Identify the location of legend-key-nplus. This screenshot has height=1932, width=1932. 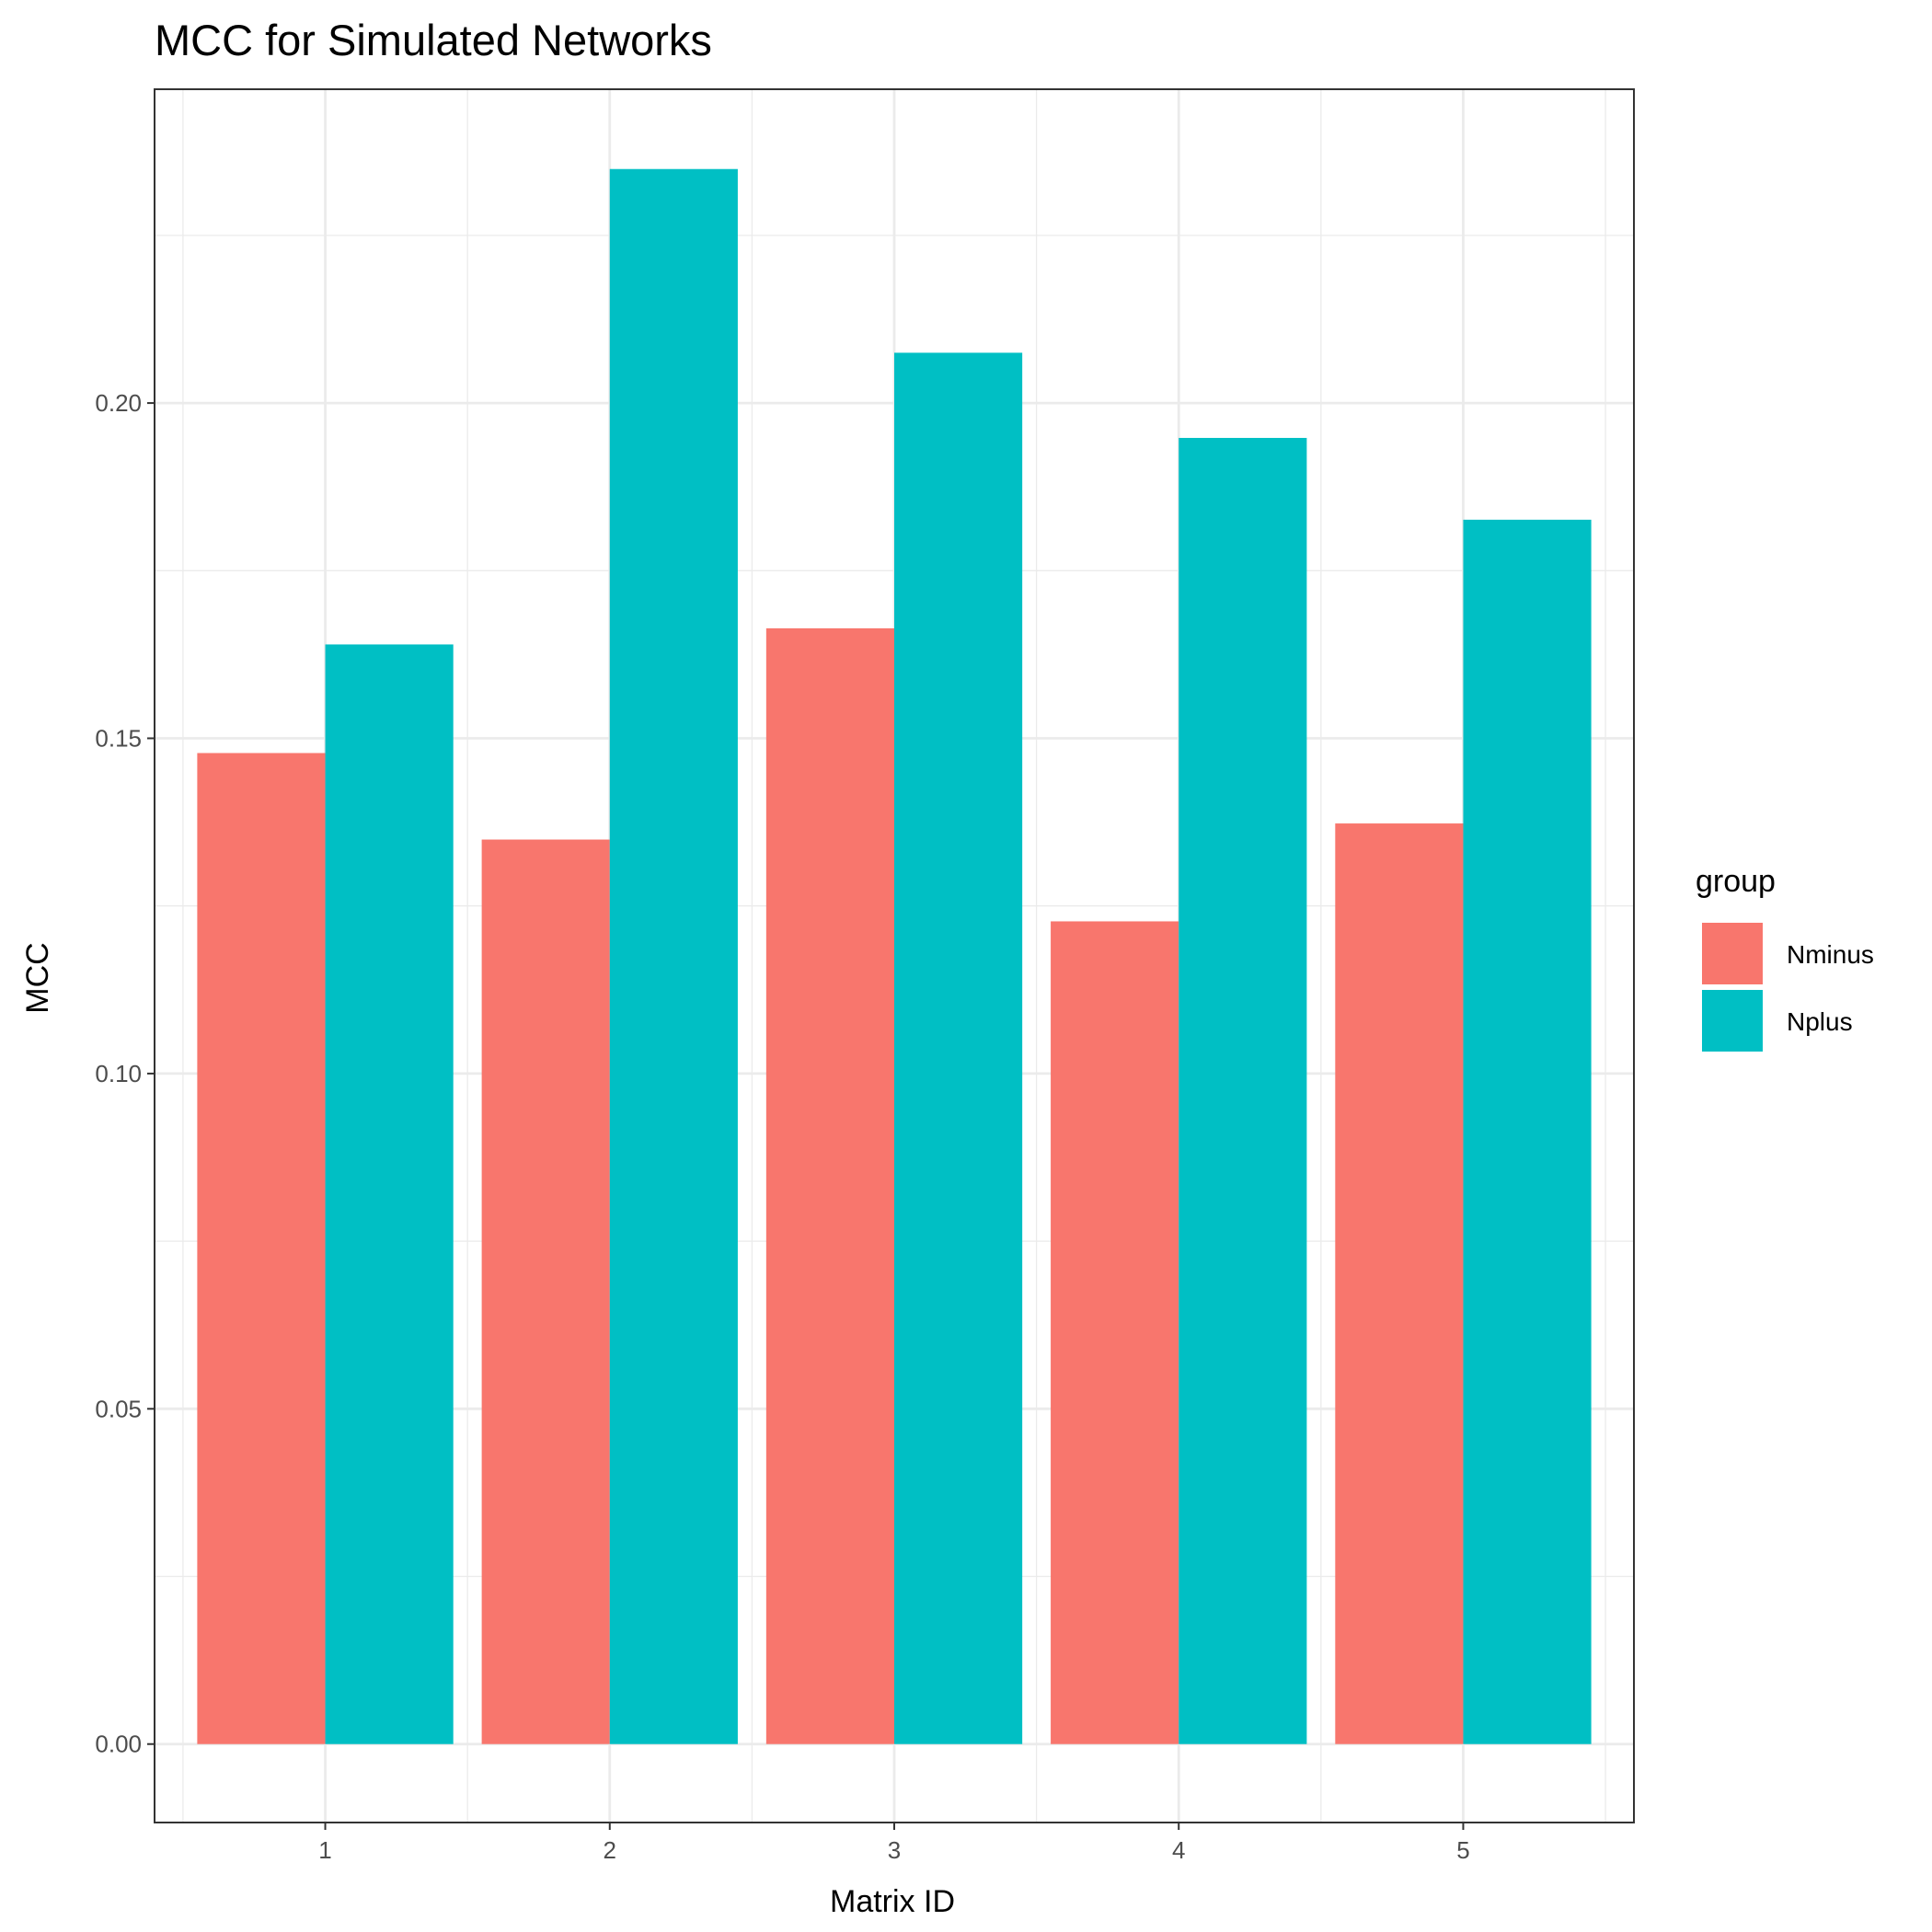
(1732, 1021).